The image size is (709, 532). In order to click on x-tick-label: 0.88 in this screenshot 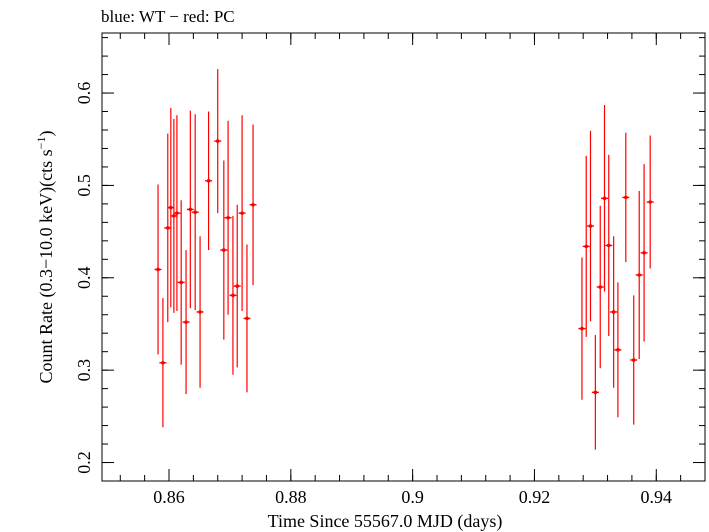, I will do `click(291, 497)`.